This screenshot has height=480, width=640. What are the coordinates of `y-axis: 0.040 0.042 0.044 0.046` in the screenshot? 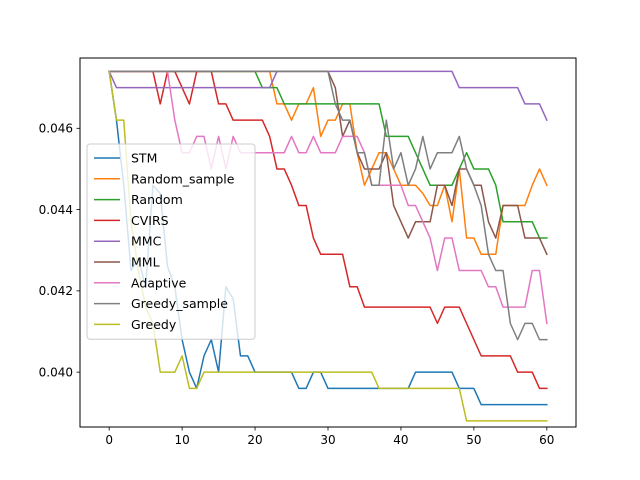 It's located at (59, 250).